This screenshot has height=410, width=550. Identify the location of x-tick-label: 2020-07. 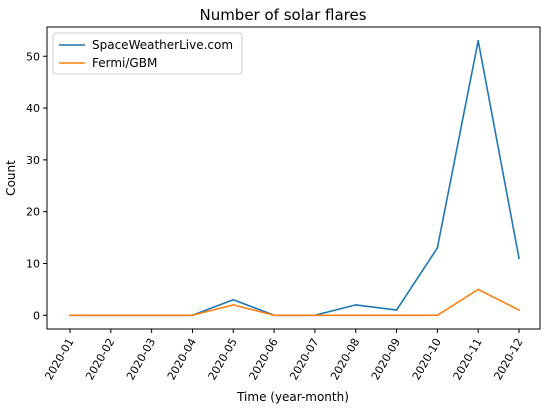
(304, 359).